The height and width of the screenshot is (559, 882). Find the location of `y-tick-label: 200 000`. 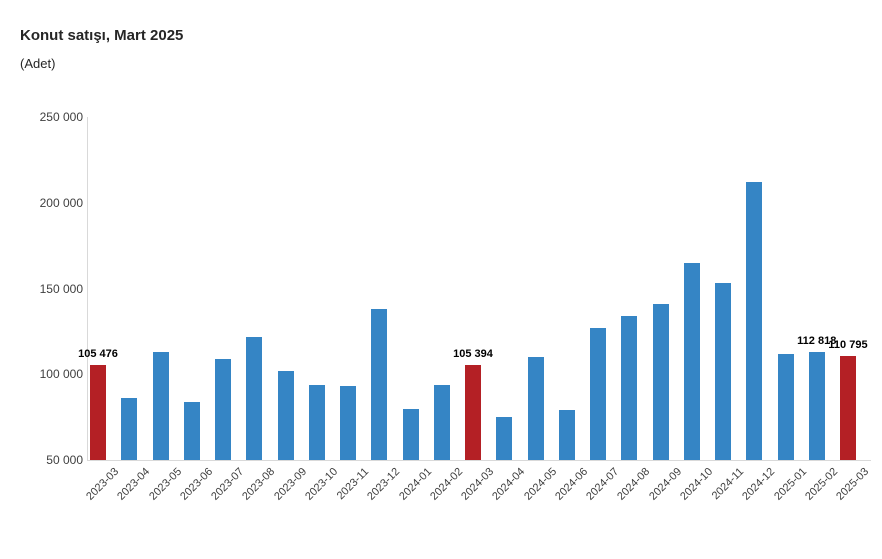

y-tick-label: 200 000 is located at coordinates (61, 202).